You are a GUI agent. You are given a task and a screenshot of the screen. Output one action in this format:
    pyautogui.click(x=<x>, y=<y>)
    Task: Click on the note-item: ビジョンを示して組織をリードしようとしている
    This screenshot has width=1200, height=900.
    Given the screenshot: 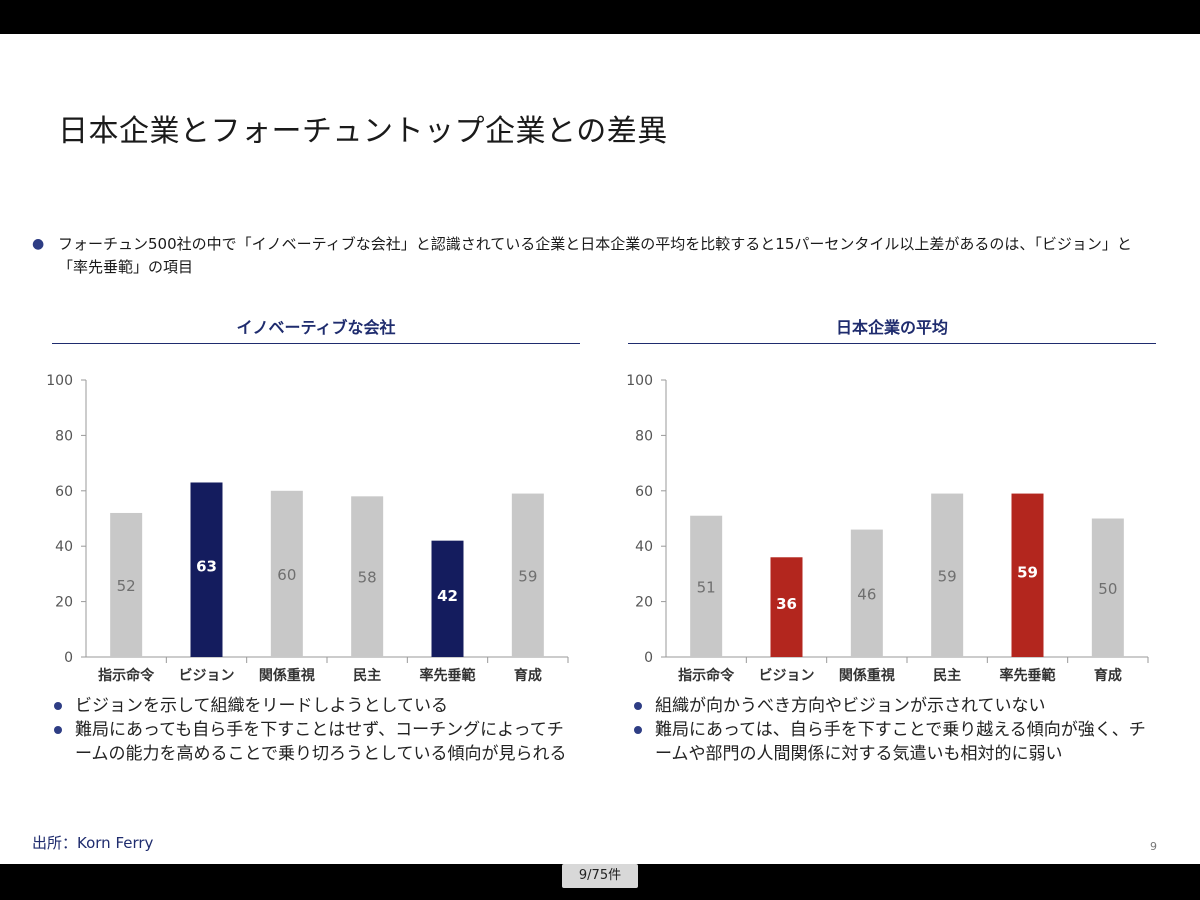 What is the action you would take?
    pyautogui.click(x=312, y=706)
    